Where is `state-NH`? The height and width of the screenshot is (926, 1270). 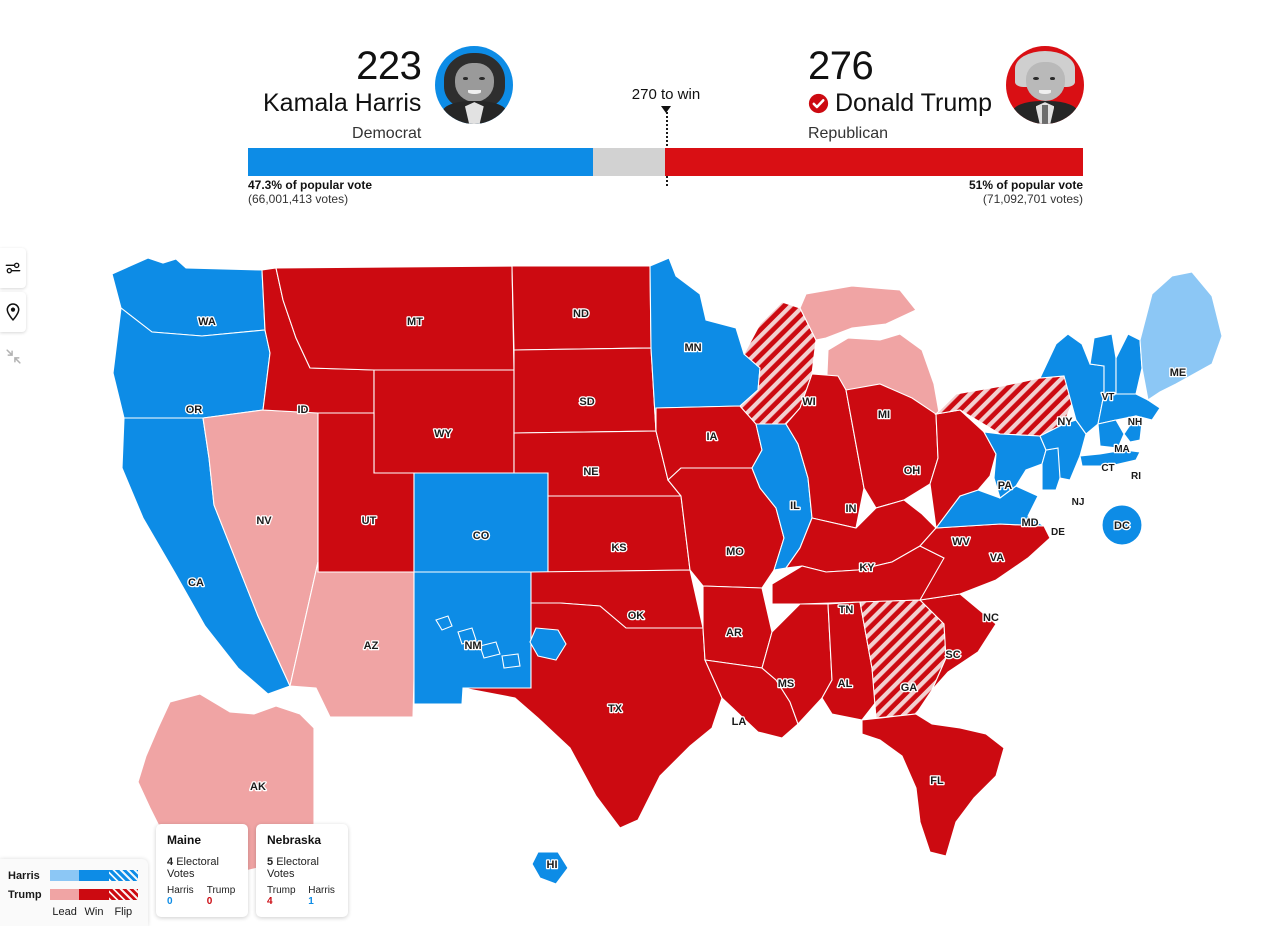
state-NH is located at coordinates (1129, 364).